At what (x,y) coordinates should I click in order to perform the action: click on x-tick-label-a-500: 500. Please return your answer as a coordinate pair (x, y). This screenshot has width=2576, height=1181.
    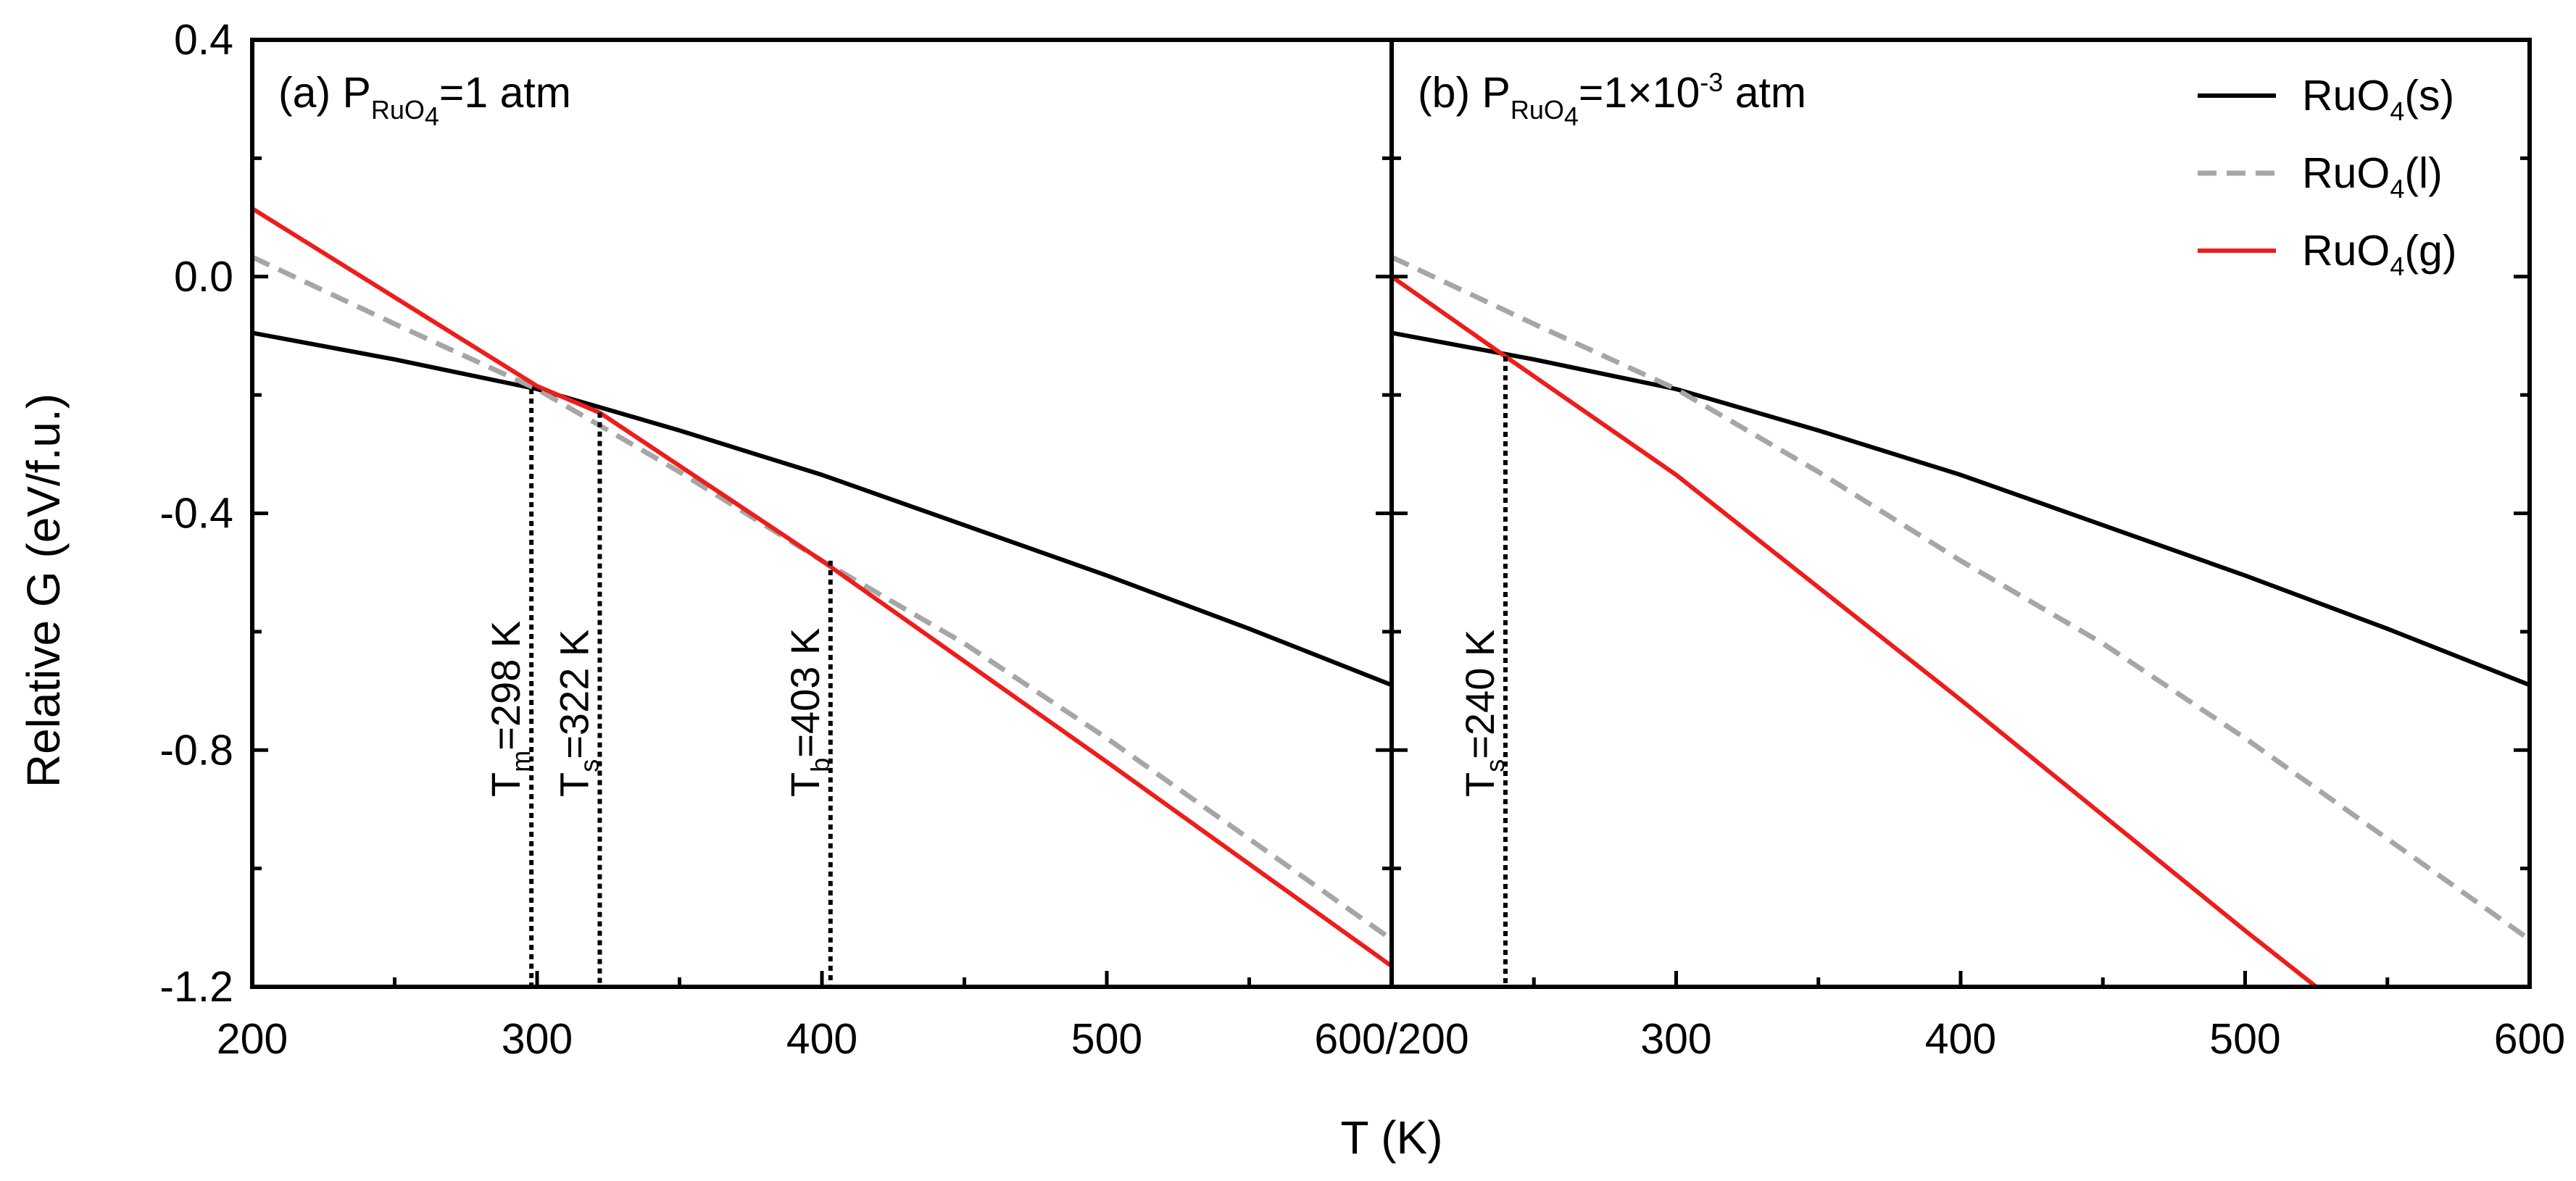
    Looking at the image, I should click on (1106, 1039).